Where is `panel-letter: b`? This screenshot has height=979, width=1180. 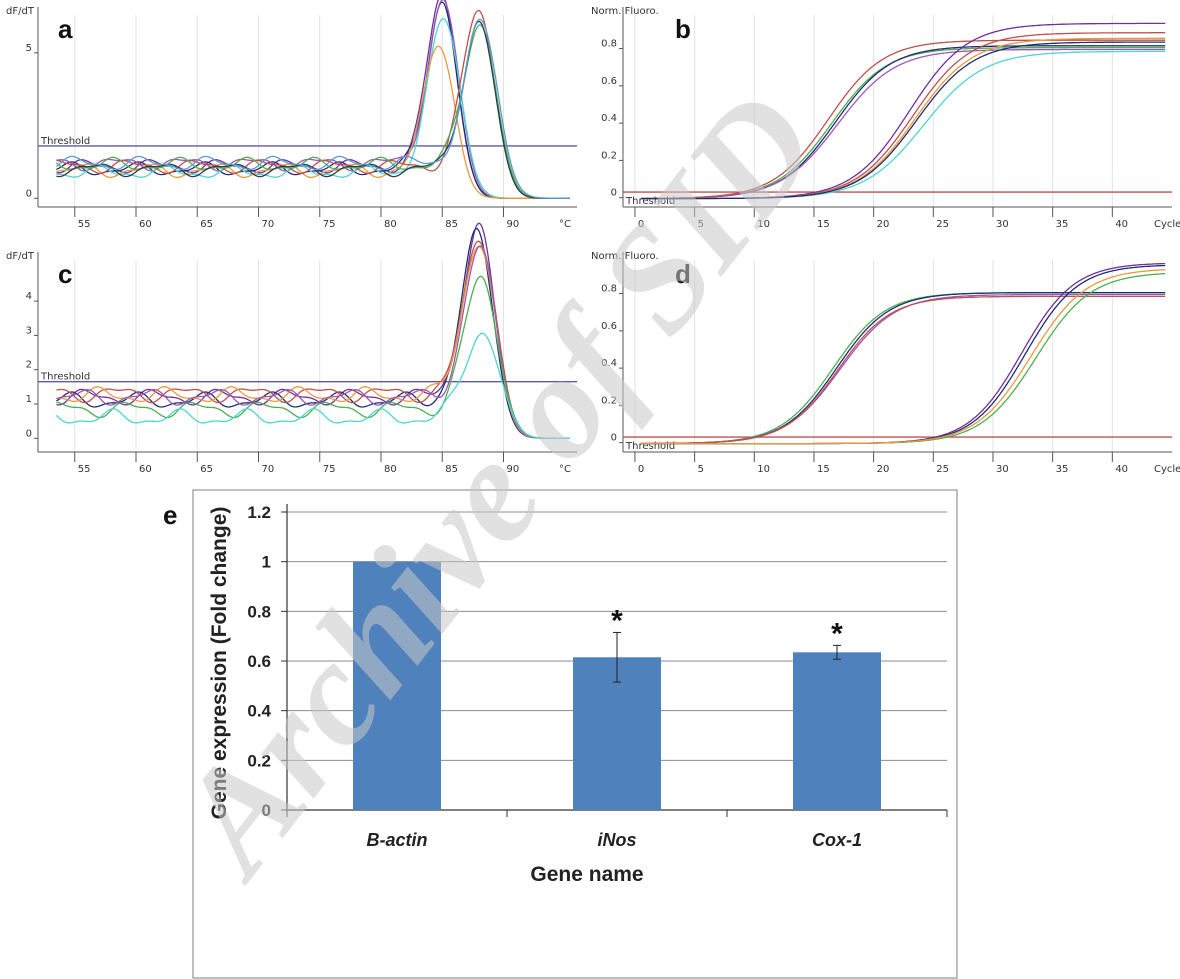
panel-letter: b is located at coordinates (683, 29).